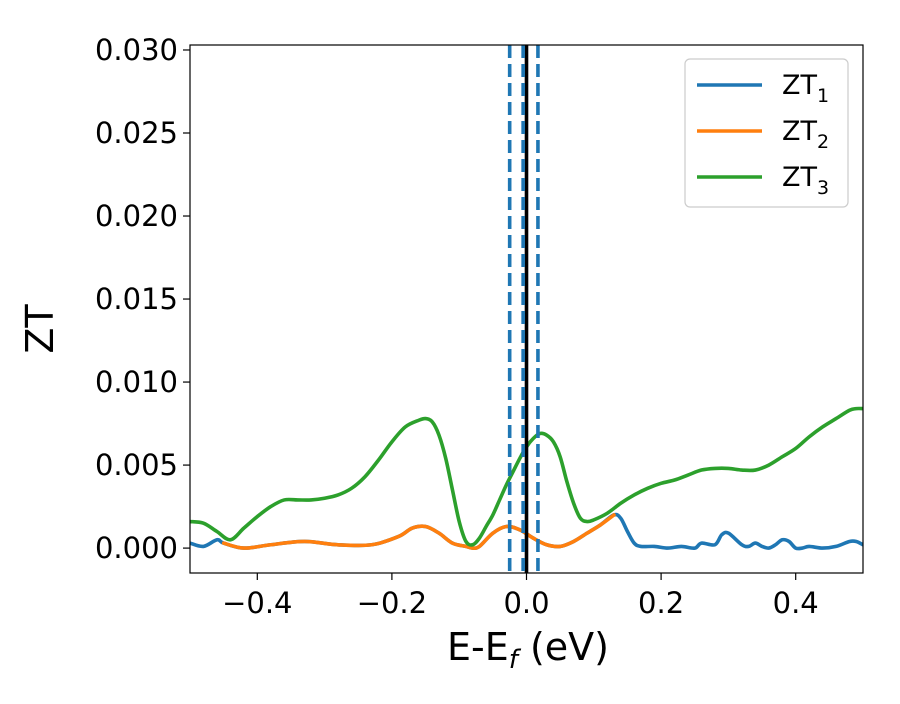 Image resolution: width=900 pixels, height=704 pixels. Describe the element at coordinates (526, 476) in the screenshot. I see `series-line-zt3` at that location.